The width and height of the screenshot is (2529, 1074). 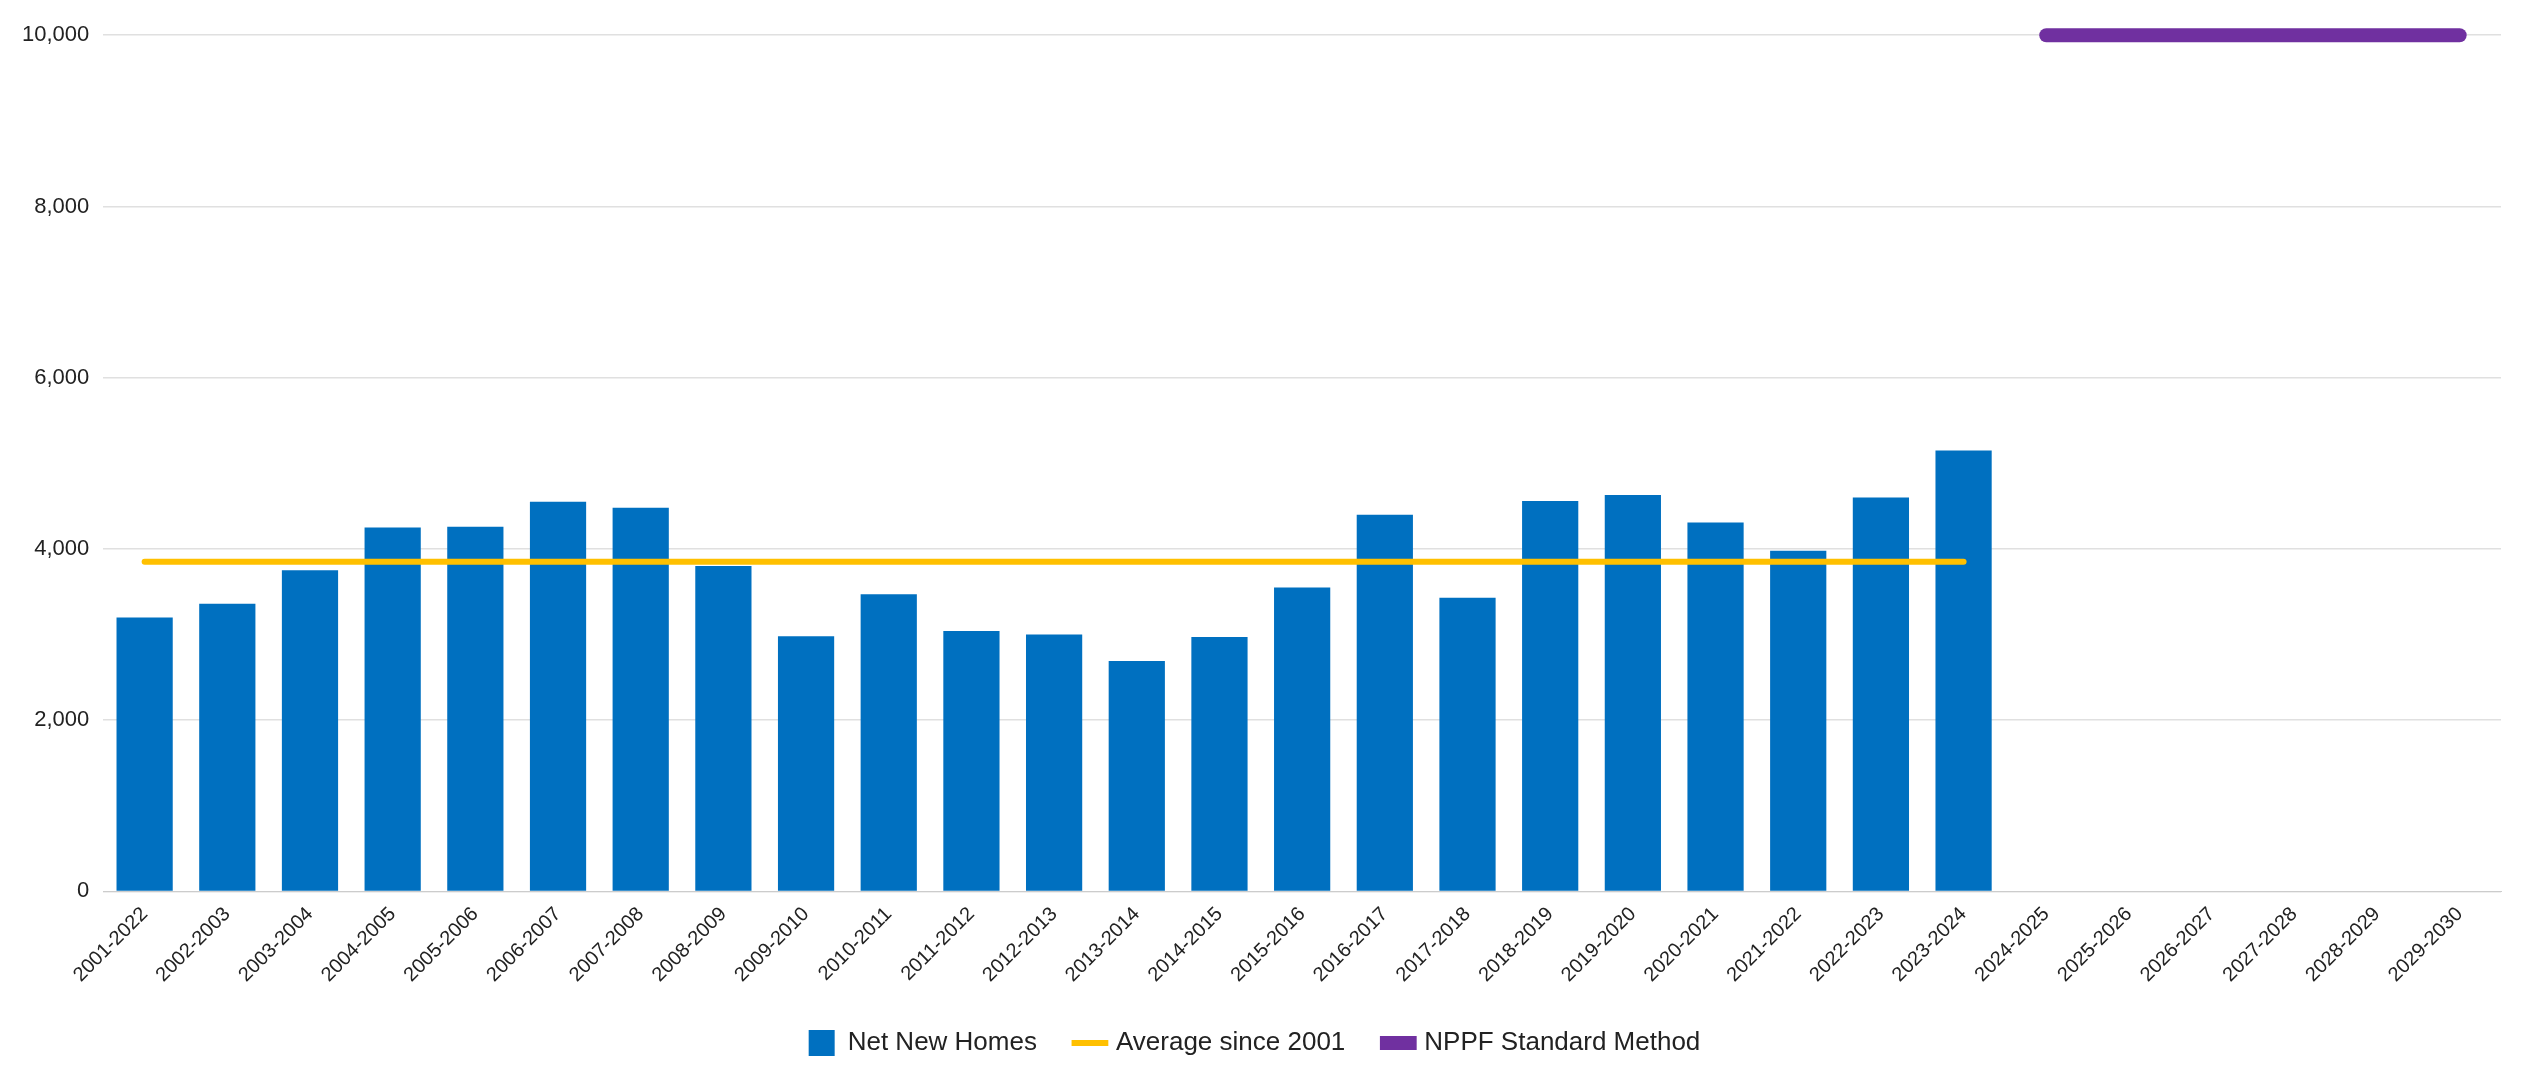 I want to click on y-tick-label: 10,000, so click(x=55, y=34).